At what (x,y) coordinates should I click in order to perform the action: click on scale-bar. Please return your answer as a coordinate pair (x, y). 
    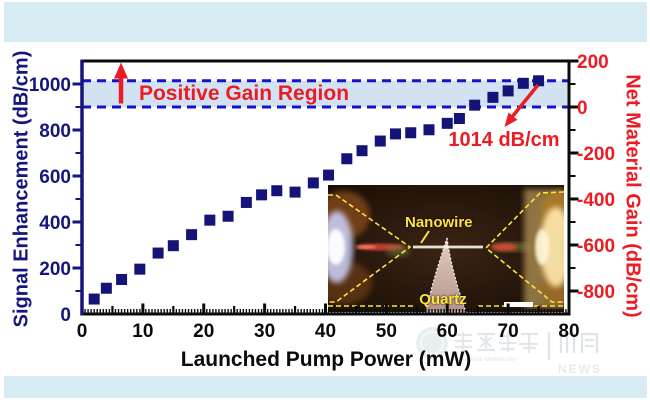
    Looking at the image, I should click on (518, 304).